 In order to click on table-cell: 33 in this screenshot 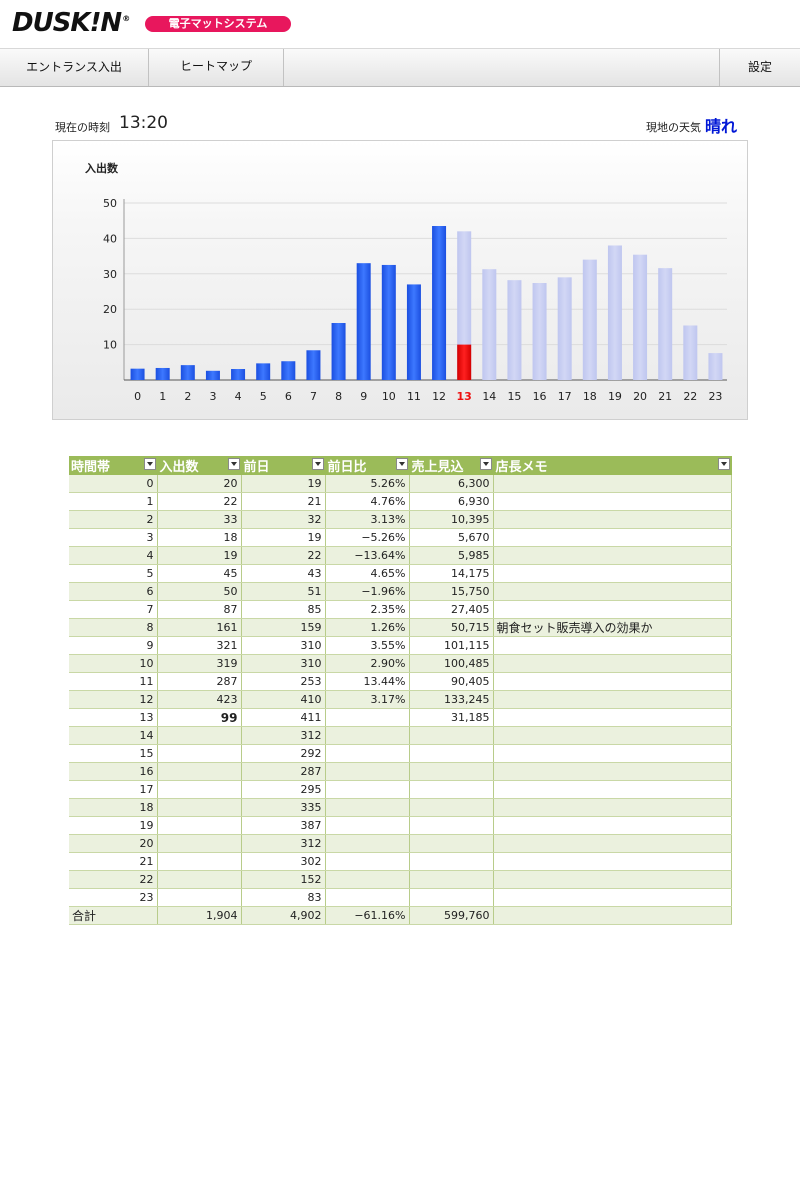, I will do `click(199, 519)`.